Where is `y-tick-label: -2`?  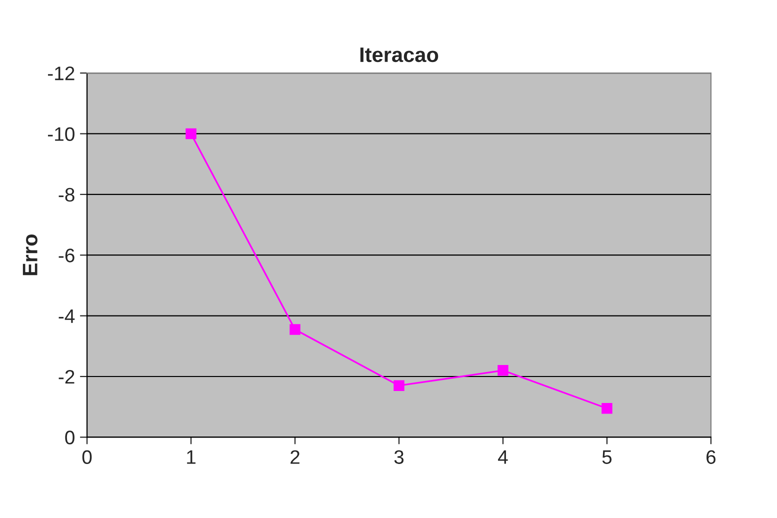
y-tick-label: -2 is located at coordinates (66, 377).